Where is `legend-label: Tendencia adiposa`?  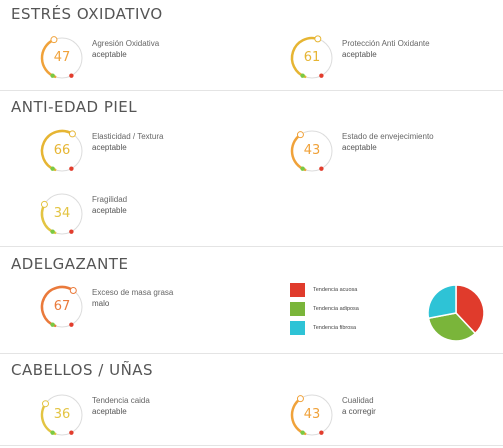
legend-label: Tendencia adiposa is located at coordinates (336, 309).